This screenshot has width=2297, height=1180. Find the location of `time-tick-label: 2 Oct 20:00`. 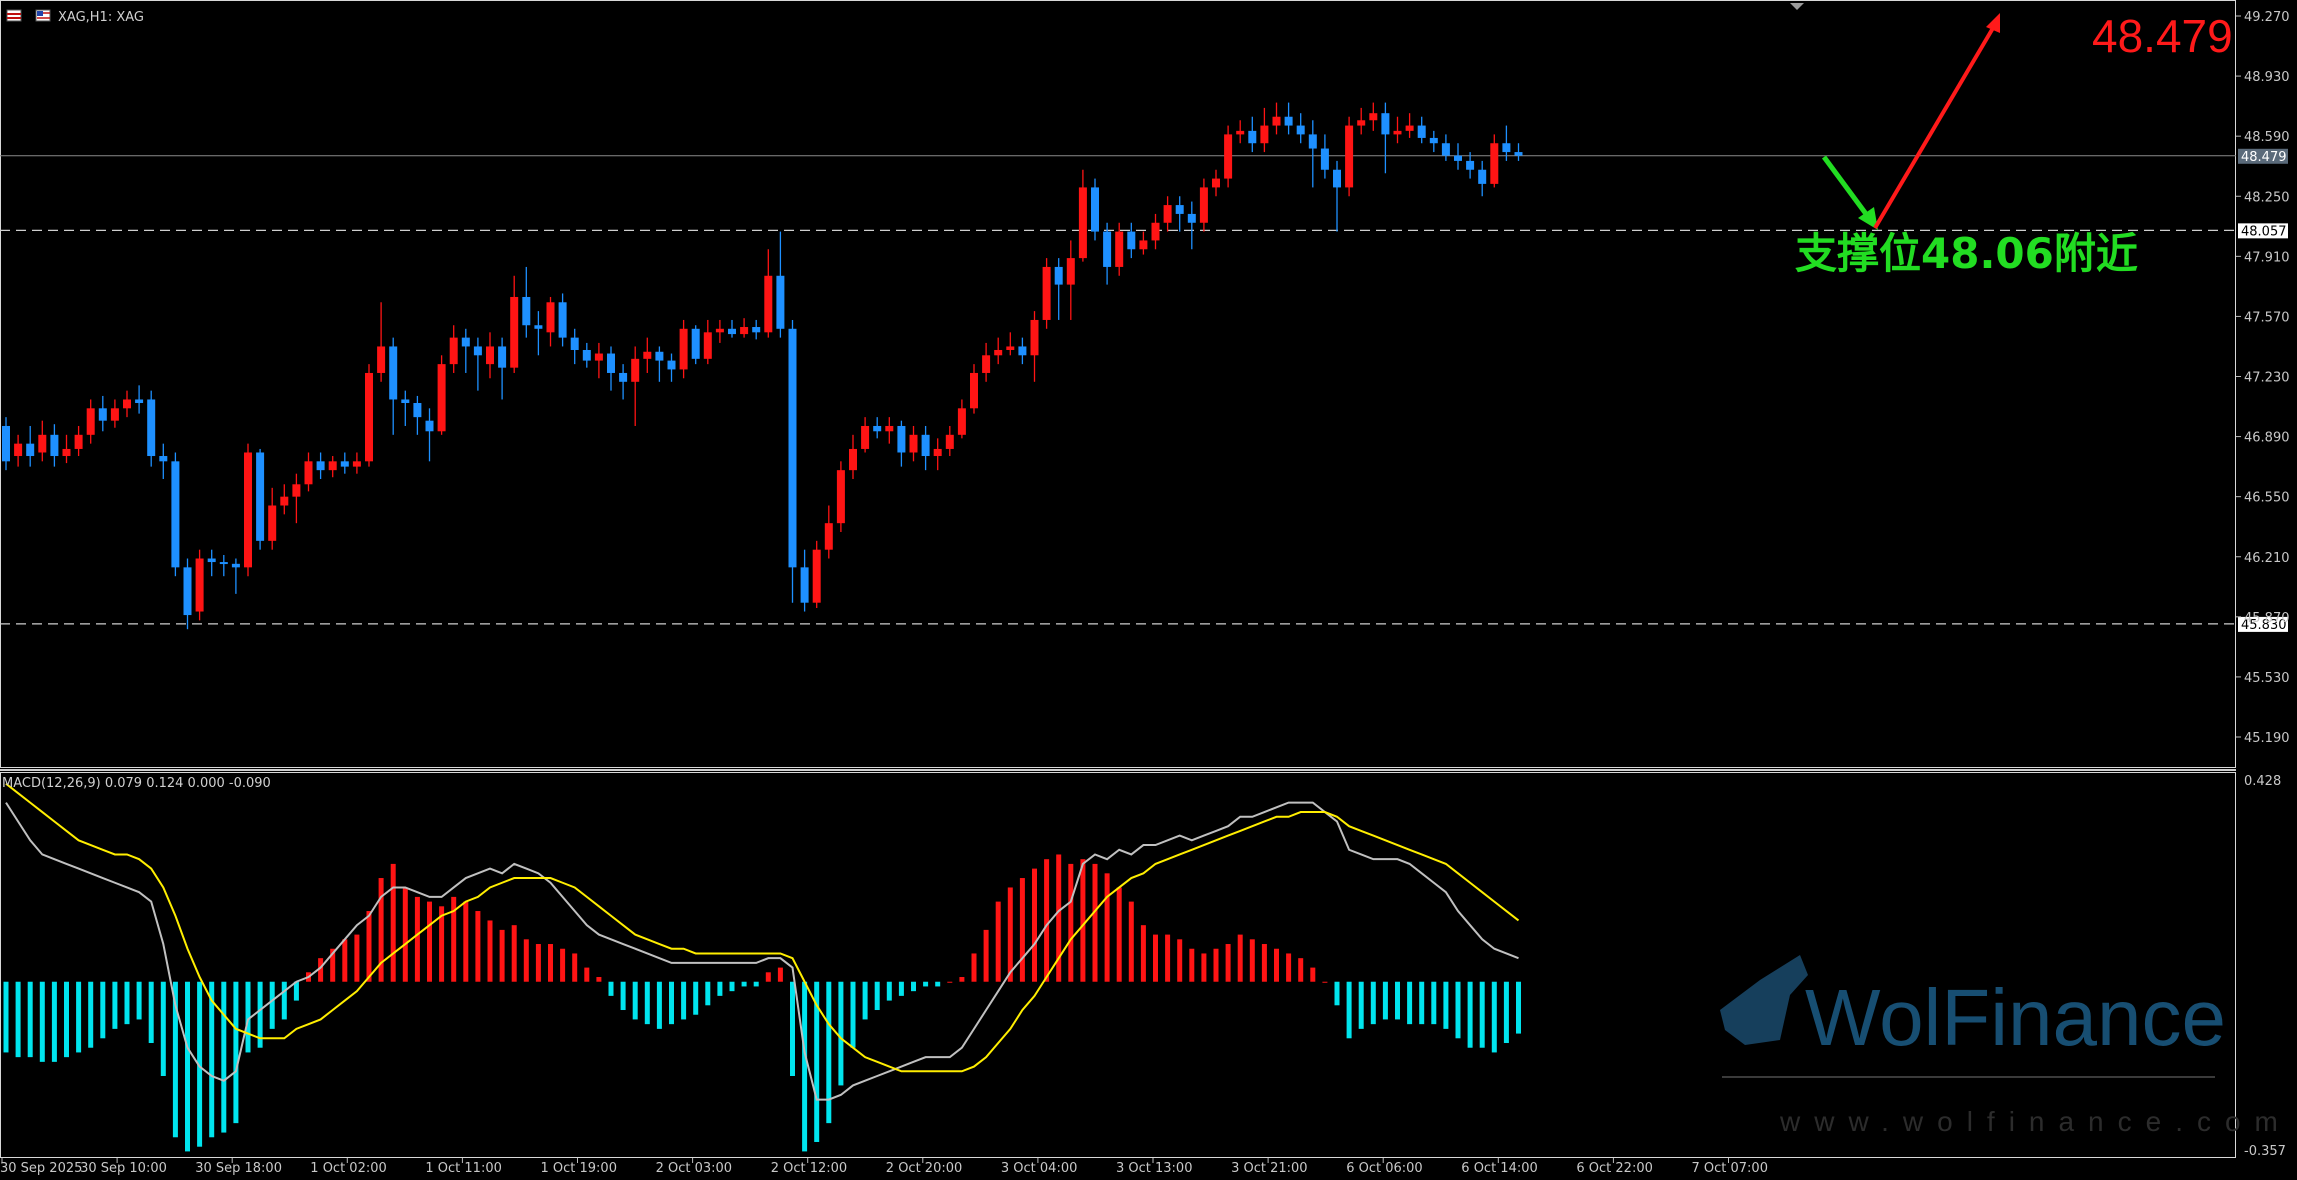

time-tick-label: 2 Oct 20:00 is located at coordinates (924, 1168).